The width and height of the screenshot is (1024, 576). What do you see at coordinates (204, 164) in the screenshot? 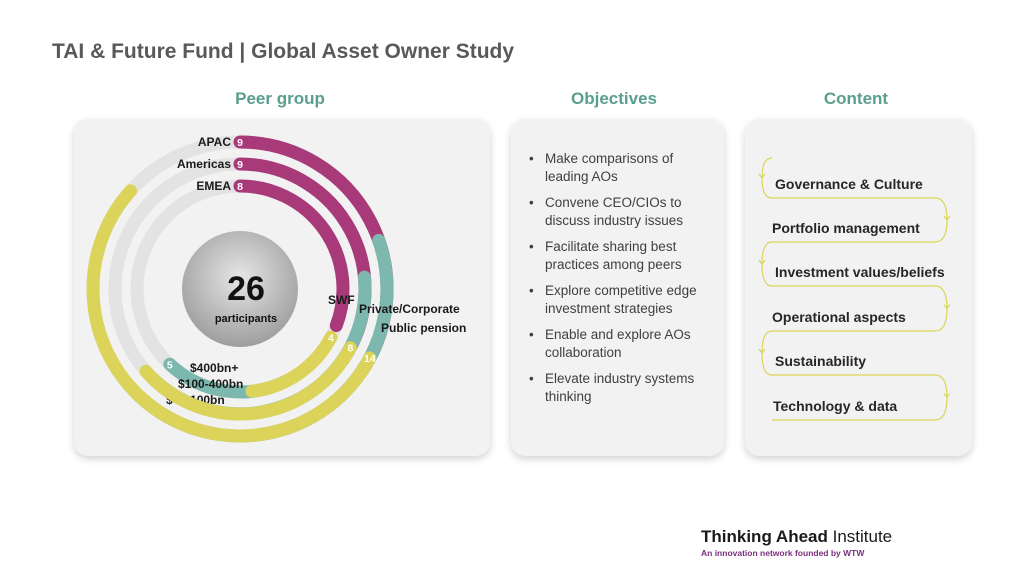
I see `region-label-2: Americas` at bounding box center [204, 164].